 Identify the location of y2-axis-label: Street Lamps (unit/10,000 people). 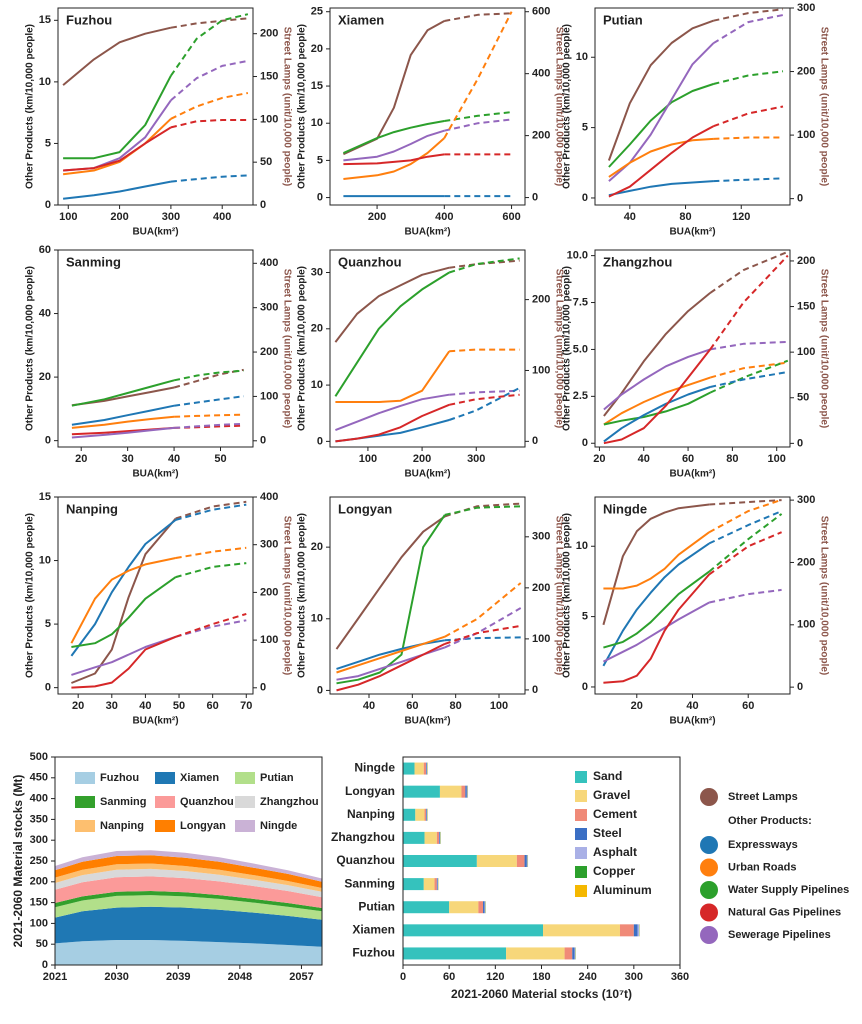
(286, 596).